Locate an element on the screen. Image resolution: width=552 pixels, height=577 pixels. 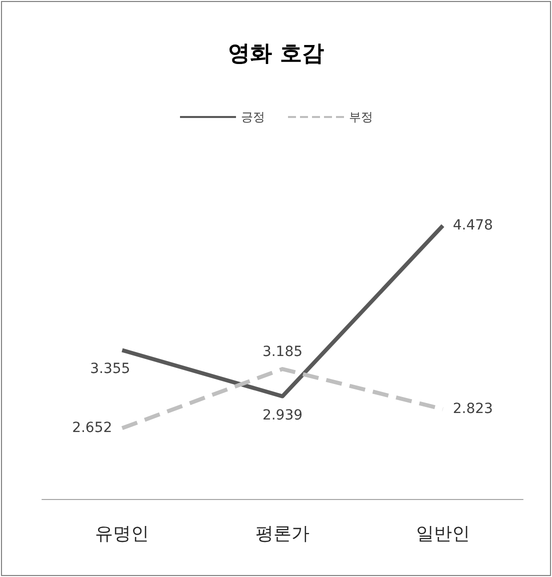
x-tick-label: 일반인 is located at coordinates (443, 534).